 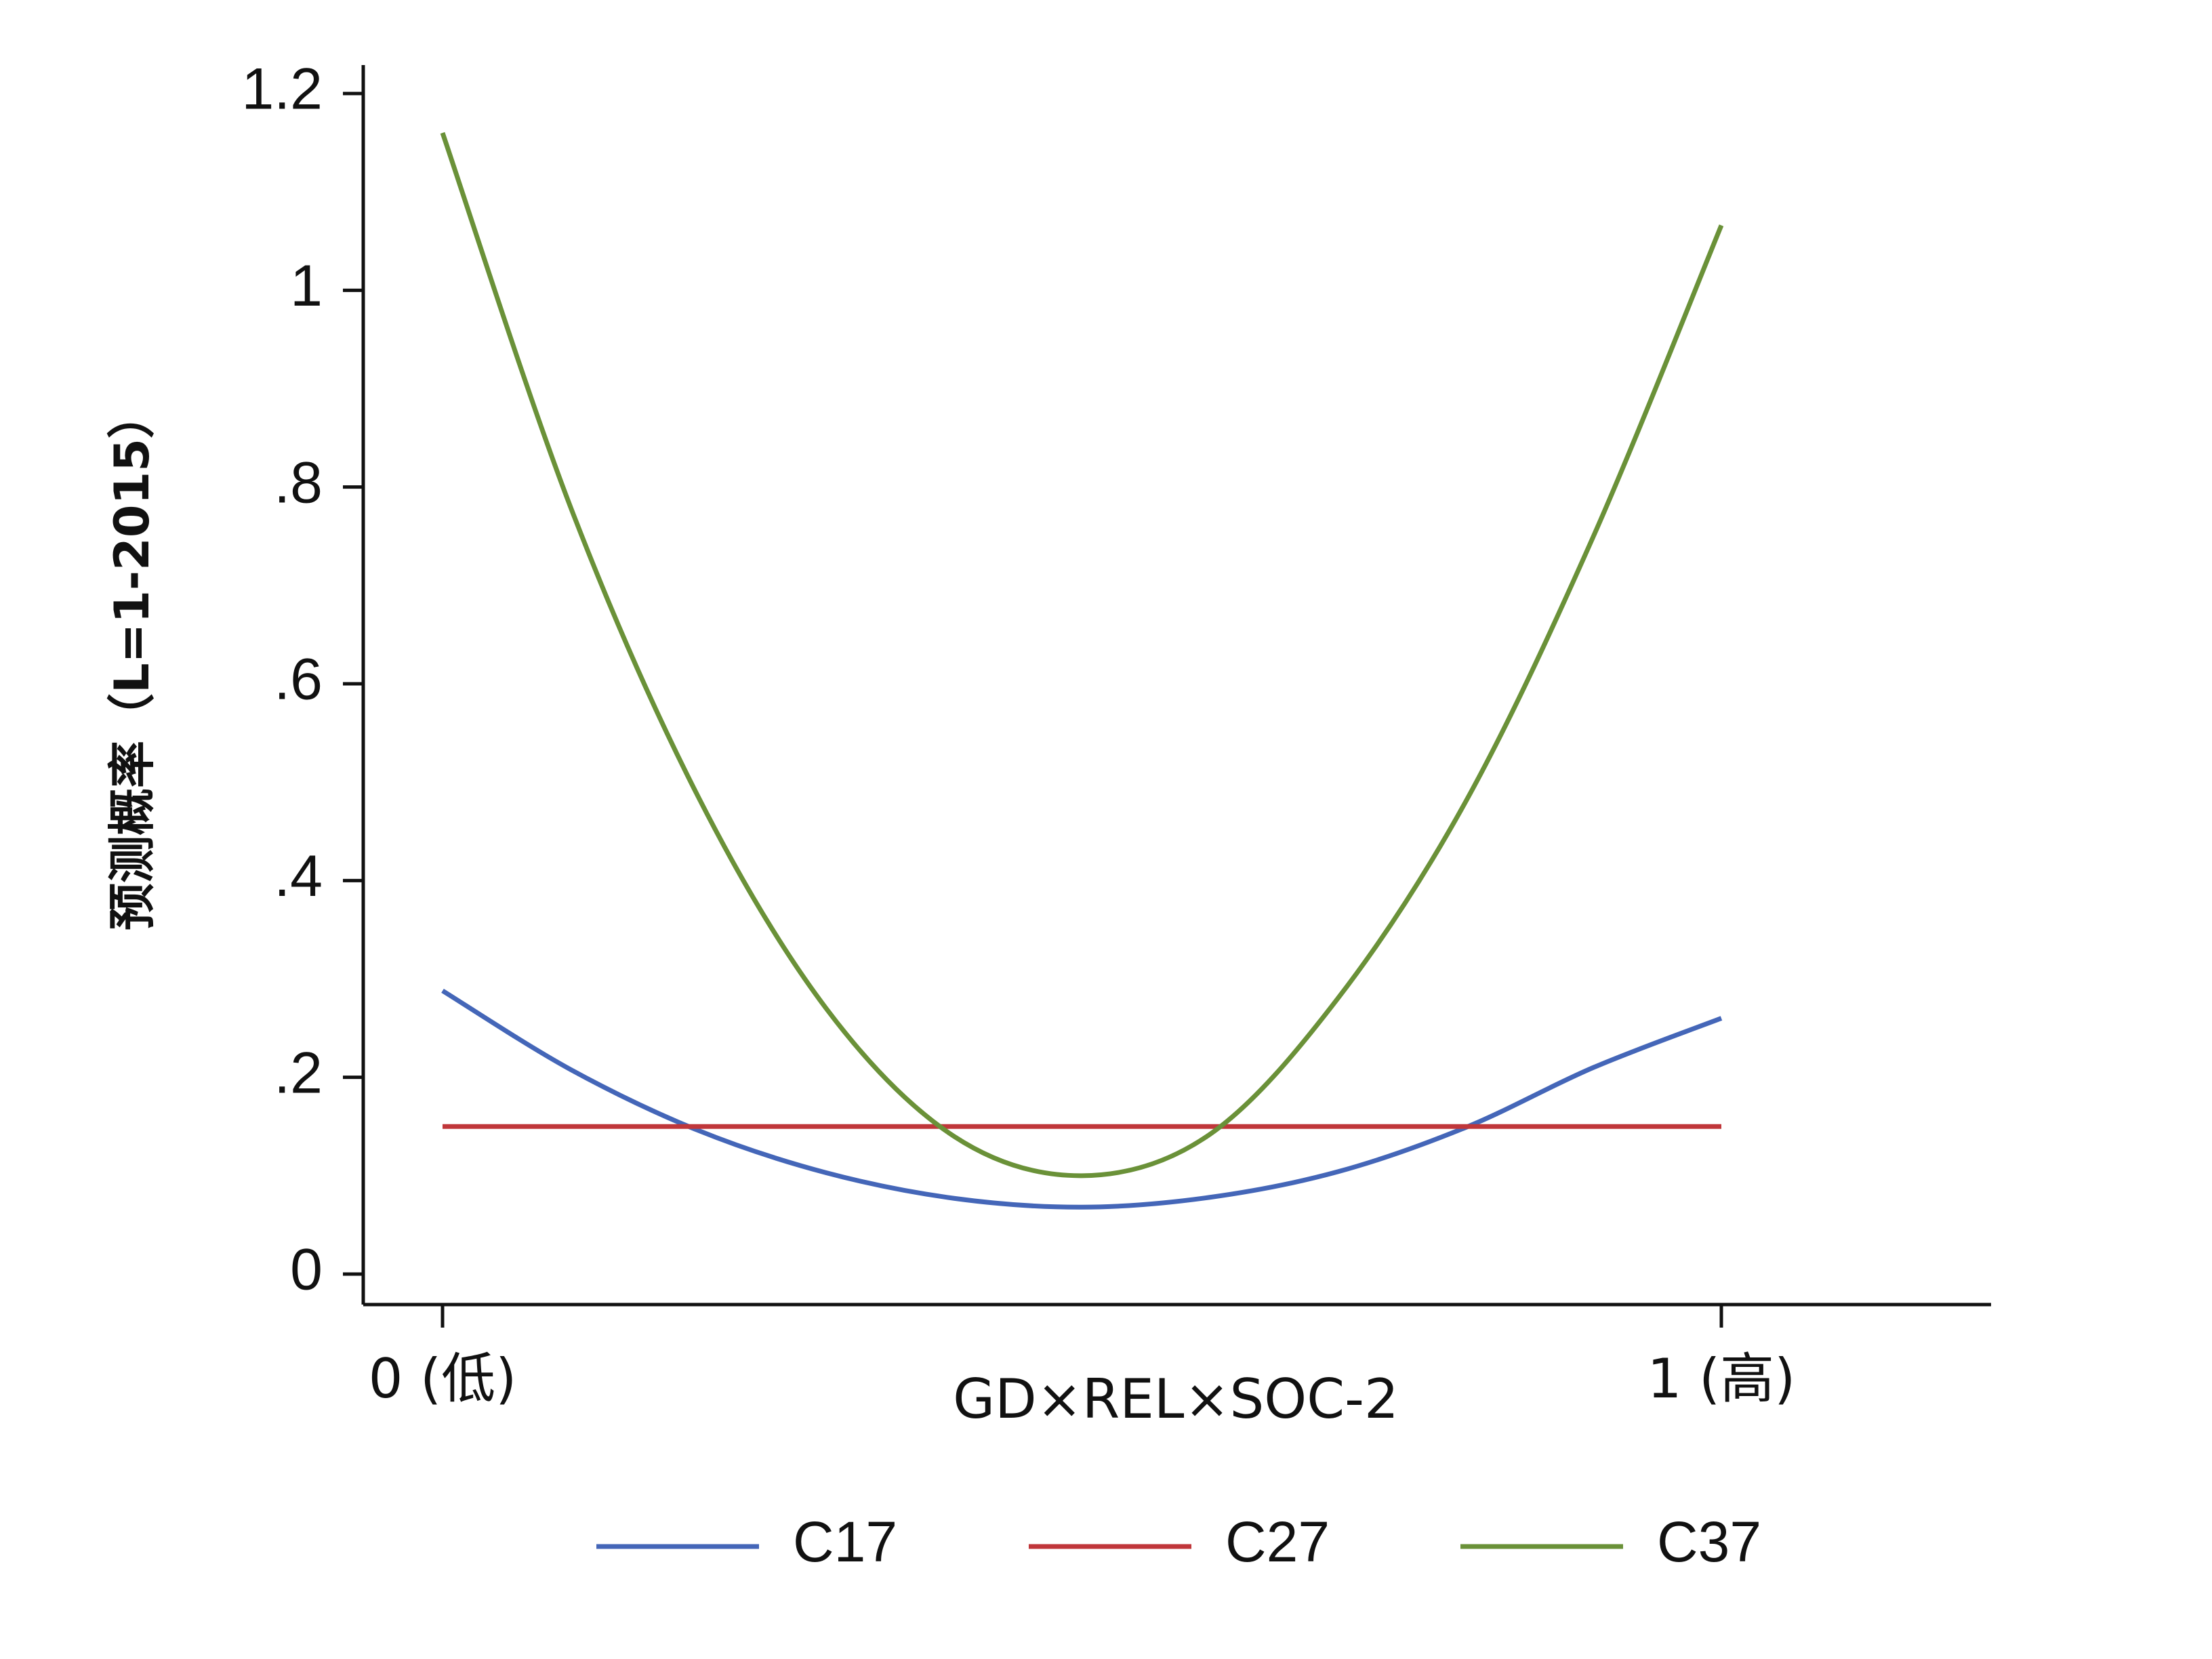 What do you see at coordinates (1277, 1542) in the screenshot?
I see `legend-label-c27: C27` at bounding box center [1277, 1542].